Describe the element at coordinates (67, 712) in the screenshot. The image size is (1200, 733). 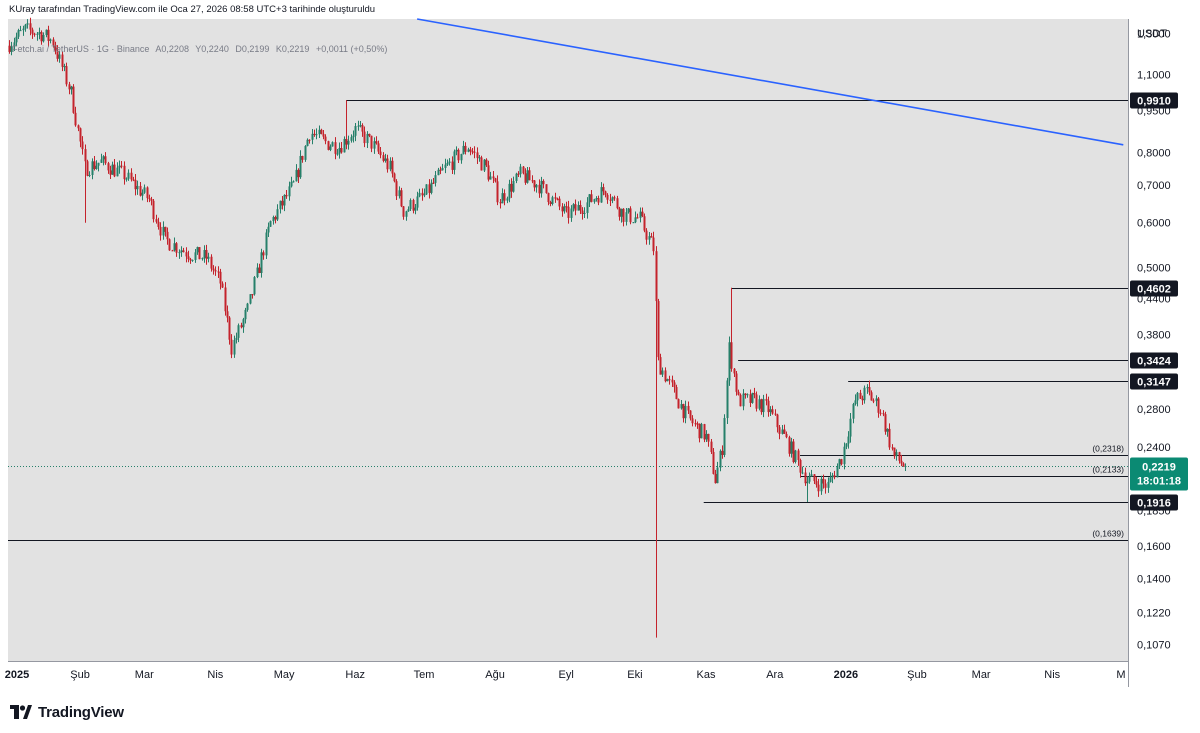
I see `tradingview-logo: TradingView` at that location.